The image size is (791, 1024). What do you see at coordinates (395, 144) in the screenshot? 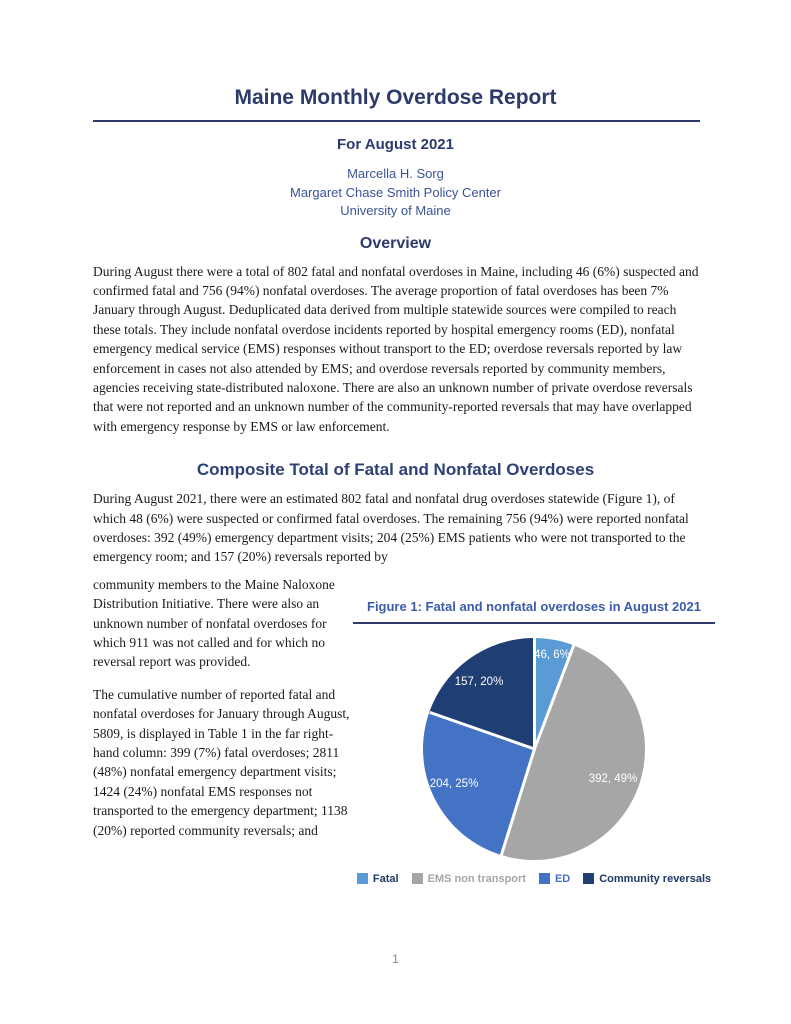
I see `report-subtitle: For August 2021` at bounding box center [395, 144].